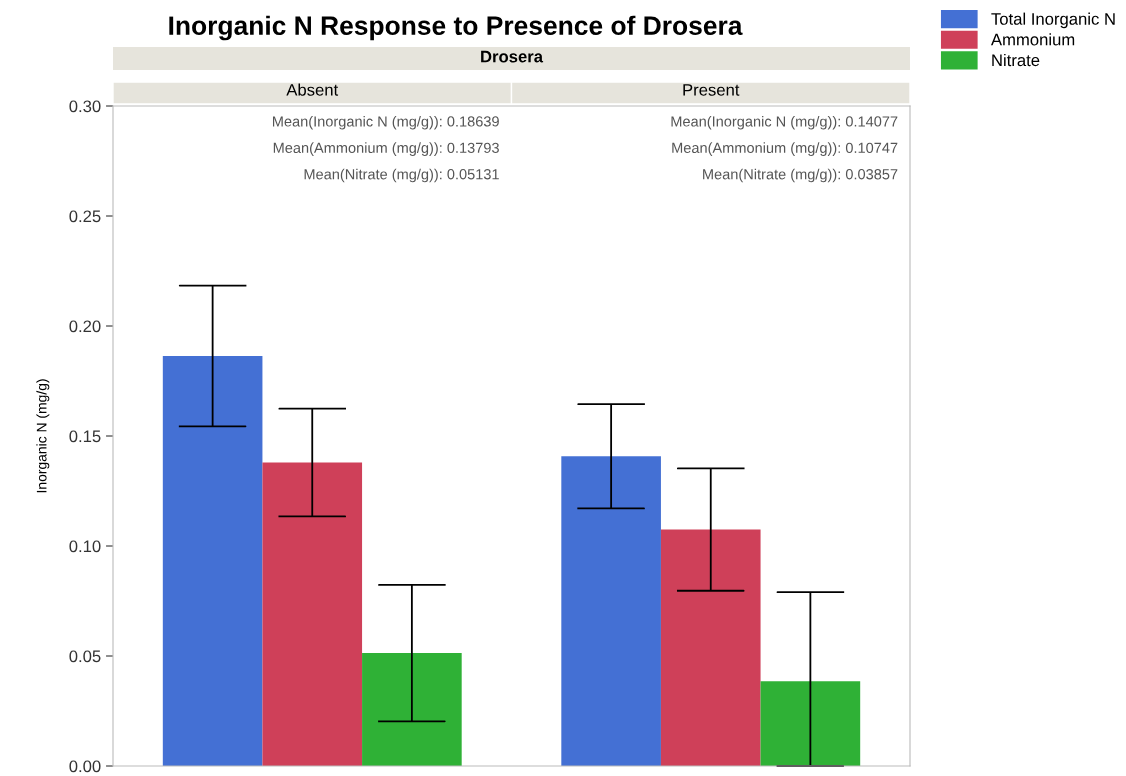  Describe the element at coordinates (85, 656) in the screenshot. I see `y-tick-label: 0.05` at that location.